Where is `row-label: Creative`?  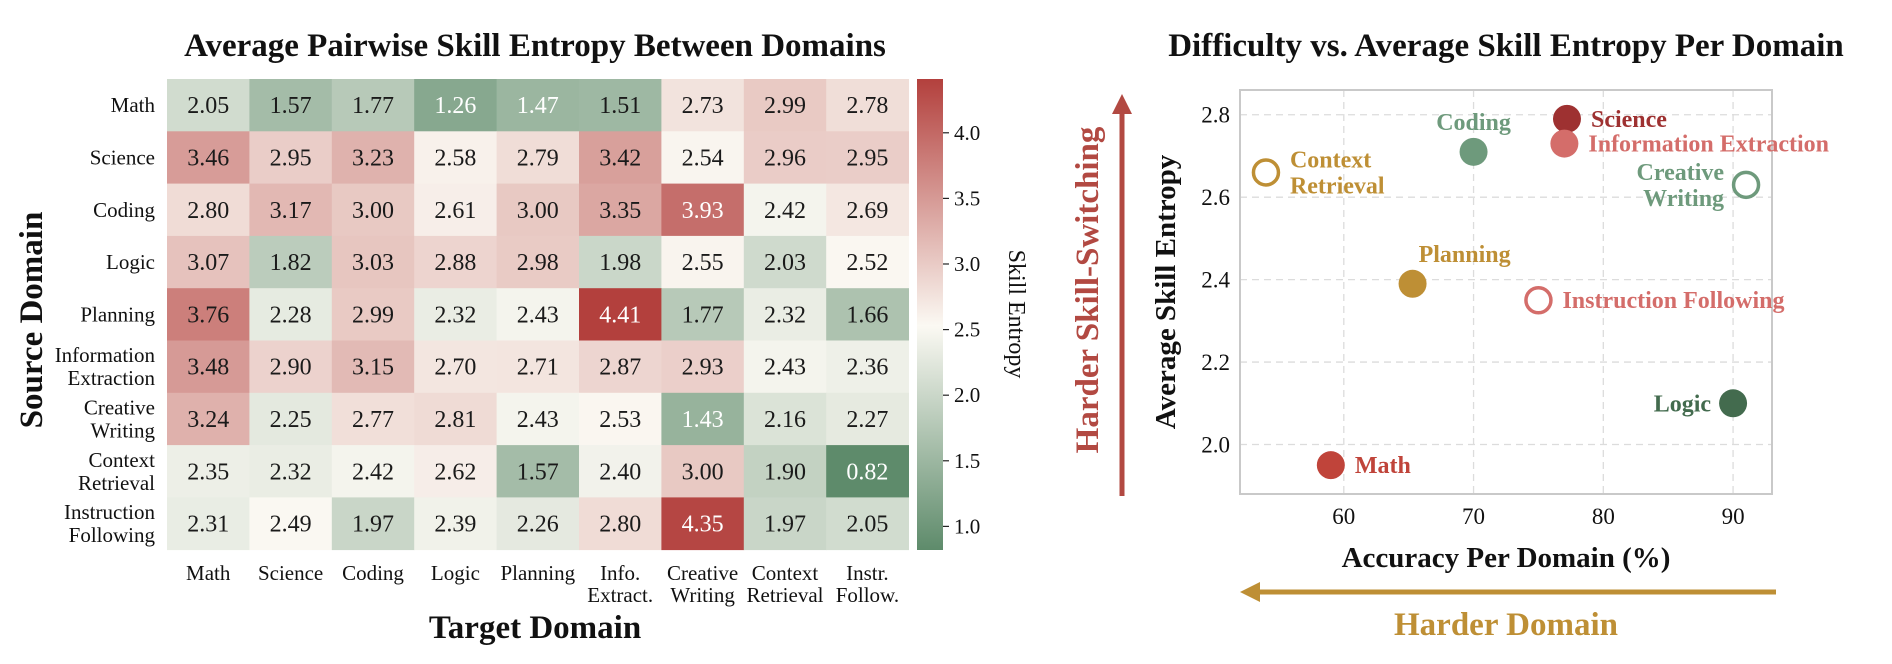 row-label: Creative is located at coordinates (119, 407).